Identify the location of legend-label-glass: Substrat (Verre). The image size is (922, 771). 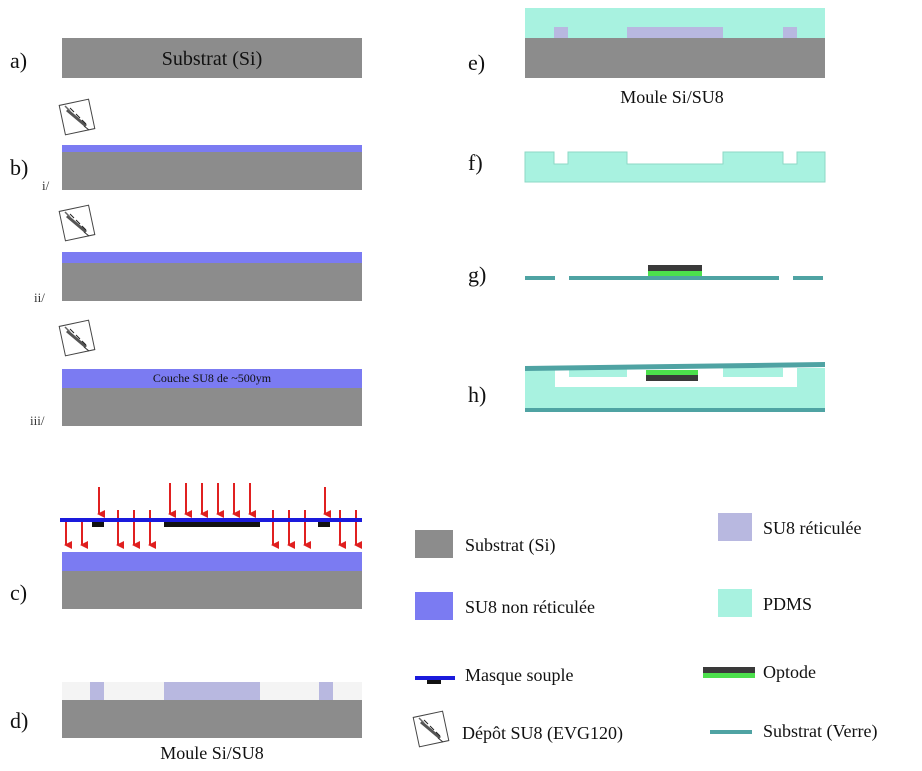
(820, 731).